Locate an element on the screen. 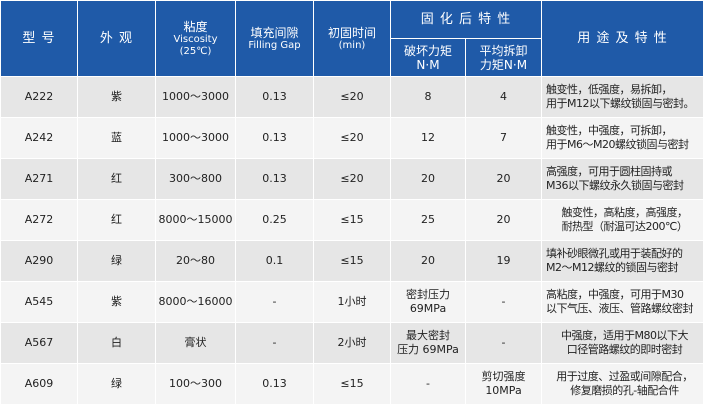  cell-prevail: 19 is located at coordinates (504, 261).